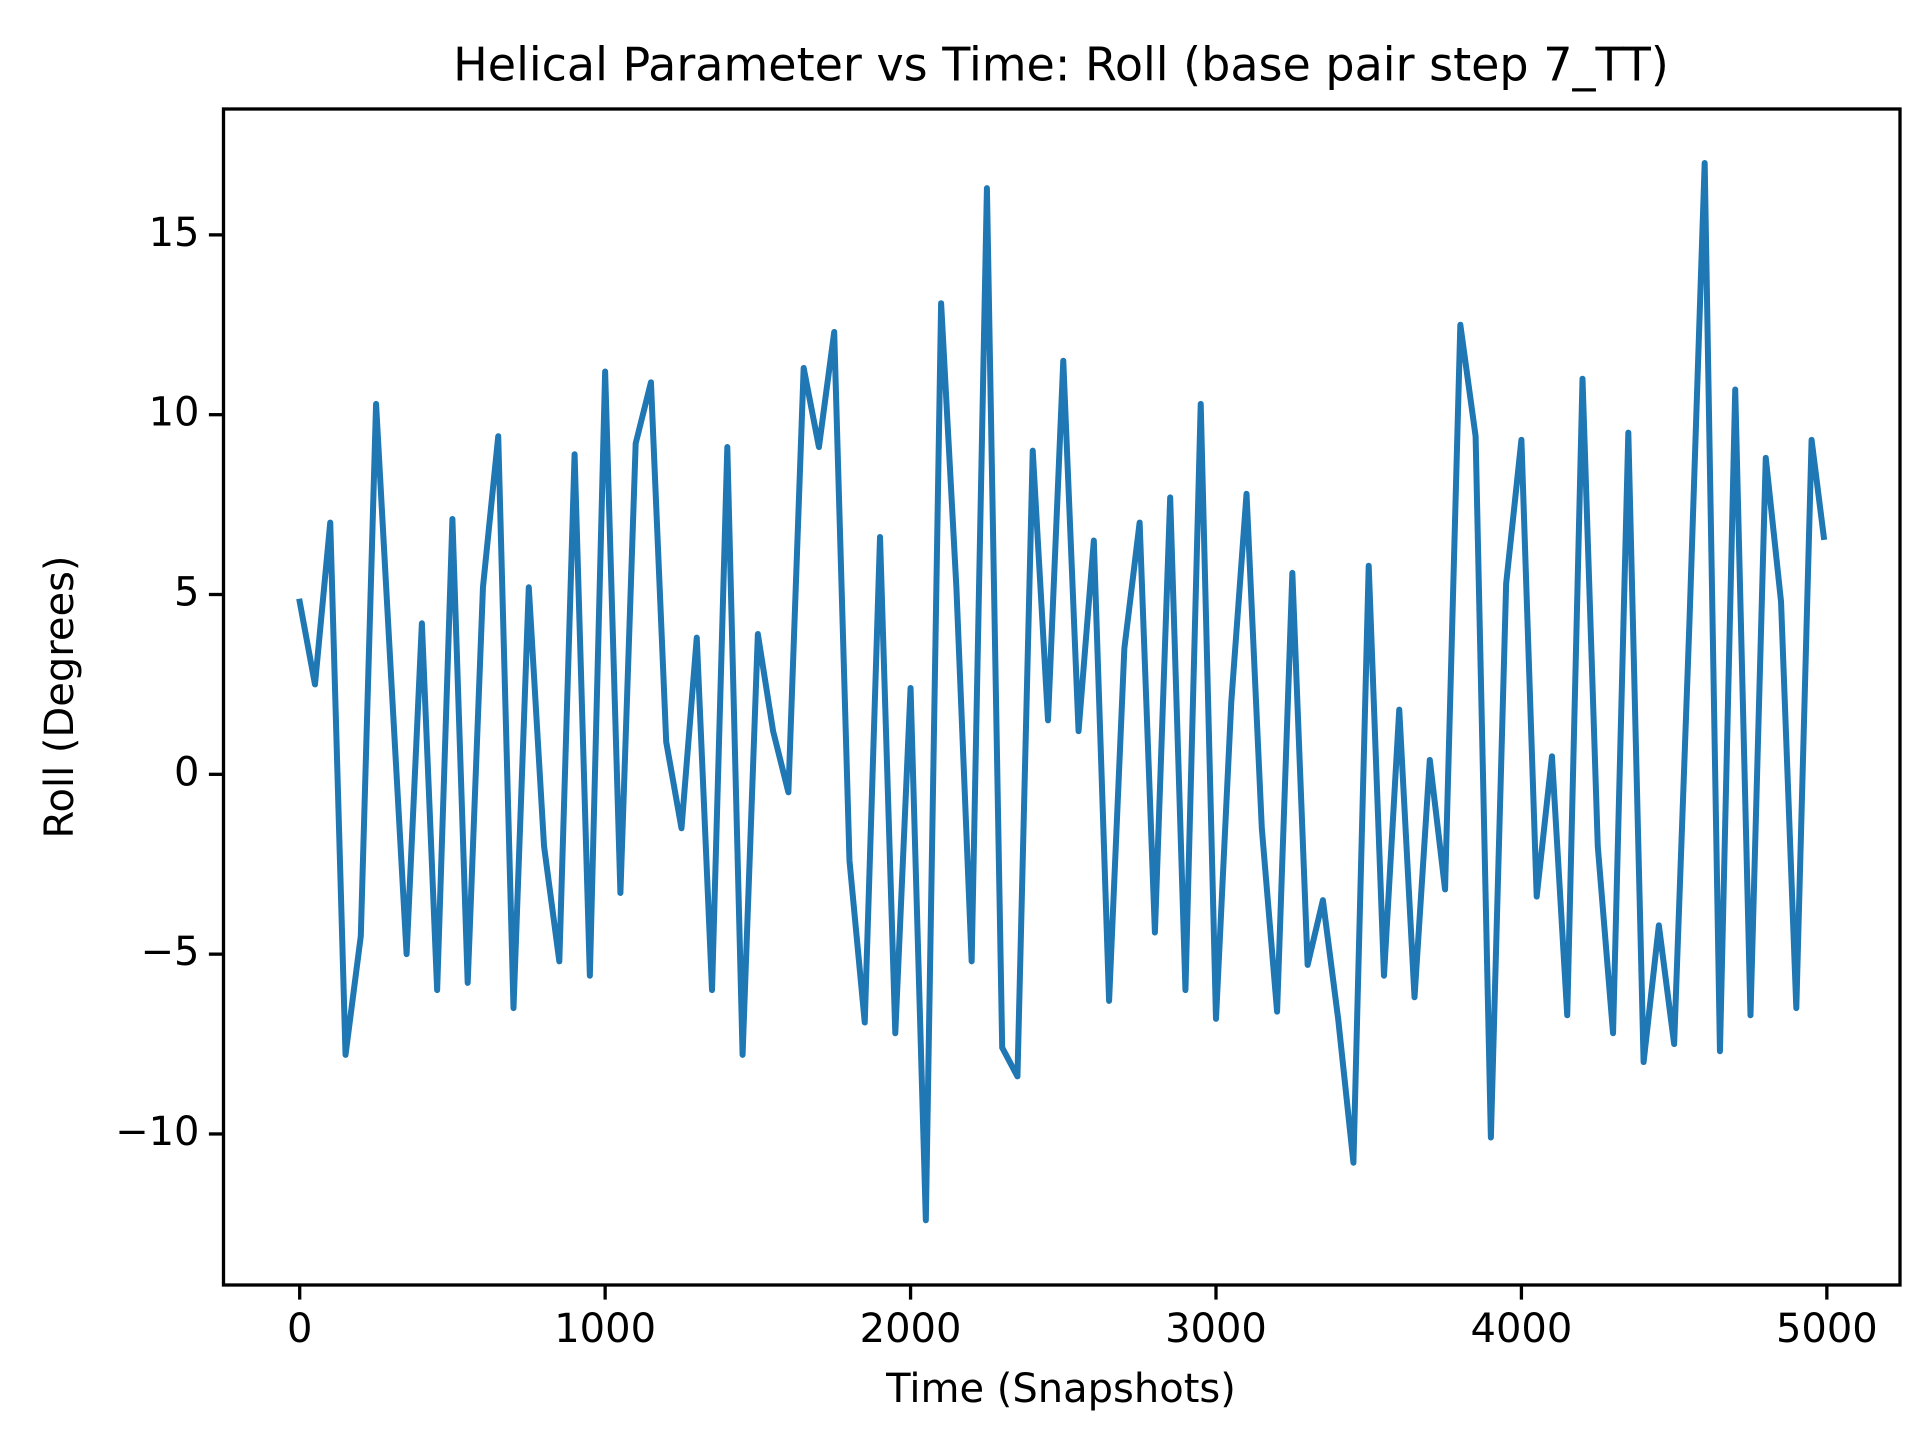 The height and width of the screenshot is (1440, 1920). What do you see at coordinates (1827, 1329) in the screenshot?
I see `x-tick-label: 5000` at bounding box center [1827, 1329].